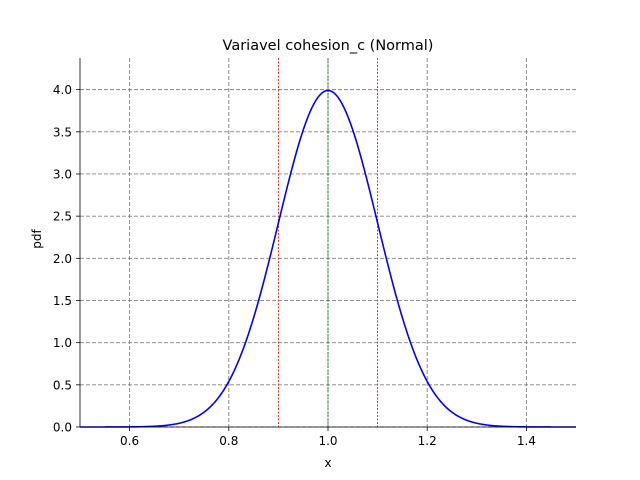 Image resolution: width=640 pixels, height=480 pixels. What do you see at coordinates (62, 385) in the screenshot?
I see `y-tick-label-1: 0.5` at bounding box center [62, 385].